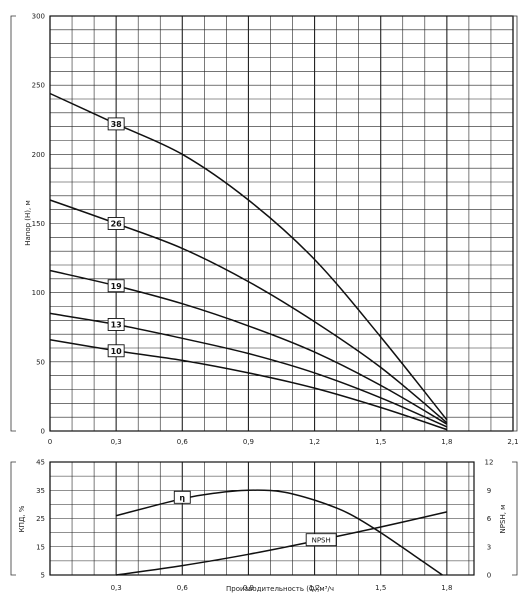 The height and width of the screenshot is (596, 528). Describe the element at coordinates (38, 86) in the screenshot. I see `y-tick-label: 250` at that location.